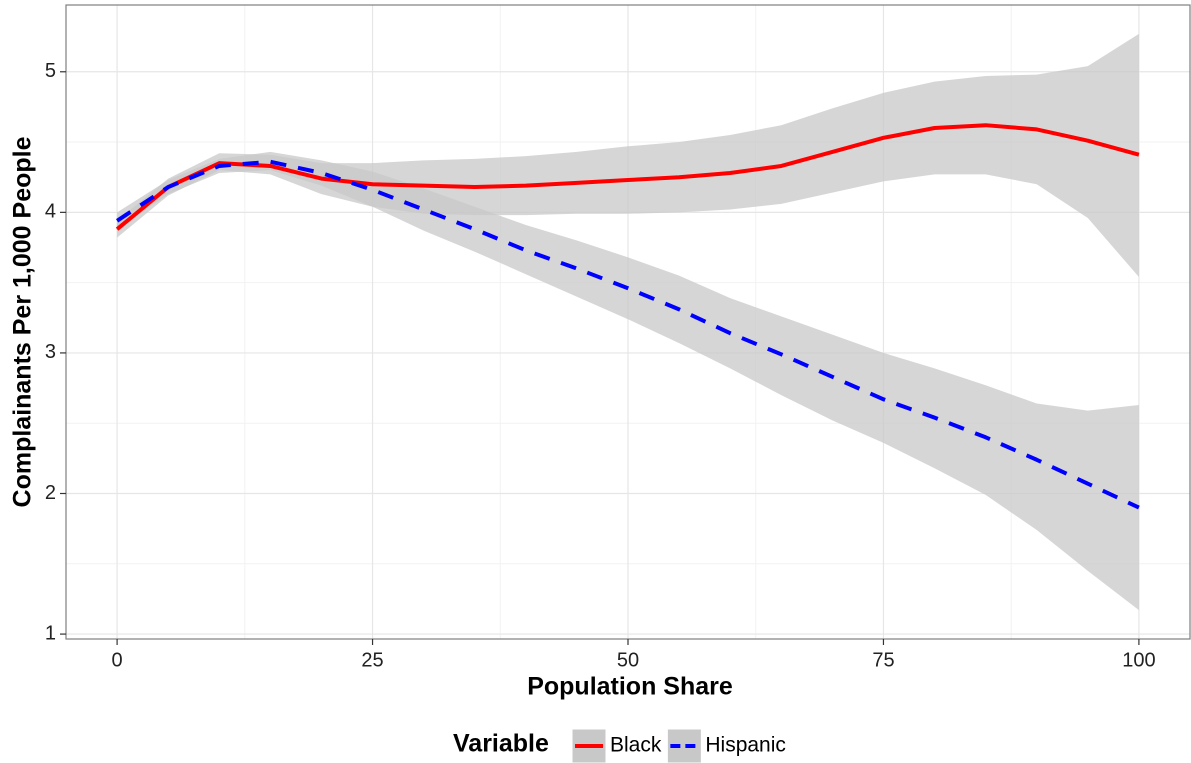  What do you see at coordinates (628, 660) in the screenshot?
I see `x-tick-label: 50` at bounding box center [628, 660].